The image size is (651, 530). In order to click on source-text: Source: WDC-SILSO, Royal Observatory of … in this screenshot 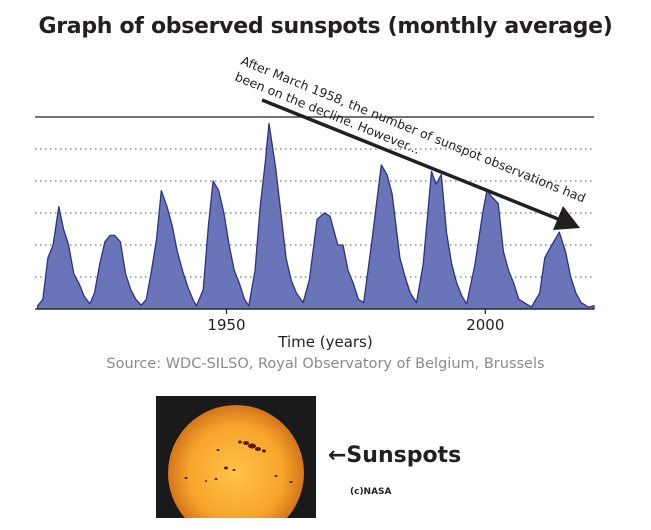, I will do `click(325, 364)`.